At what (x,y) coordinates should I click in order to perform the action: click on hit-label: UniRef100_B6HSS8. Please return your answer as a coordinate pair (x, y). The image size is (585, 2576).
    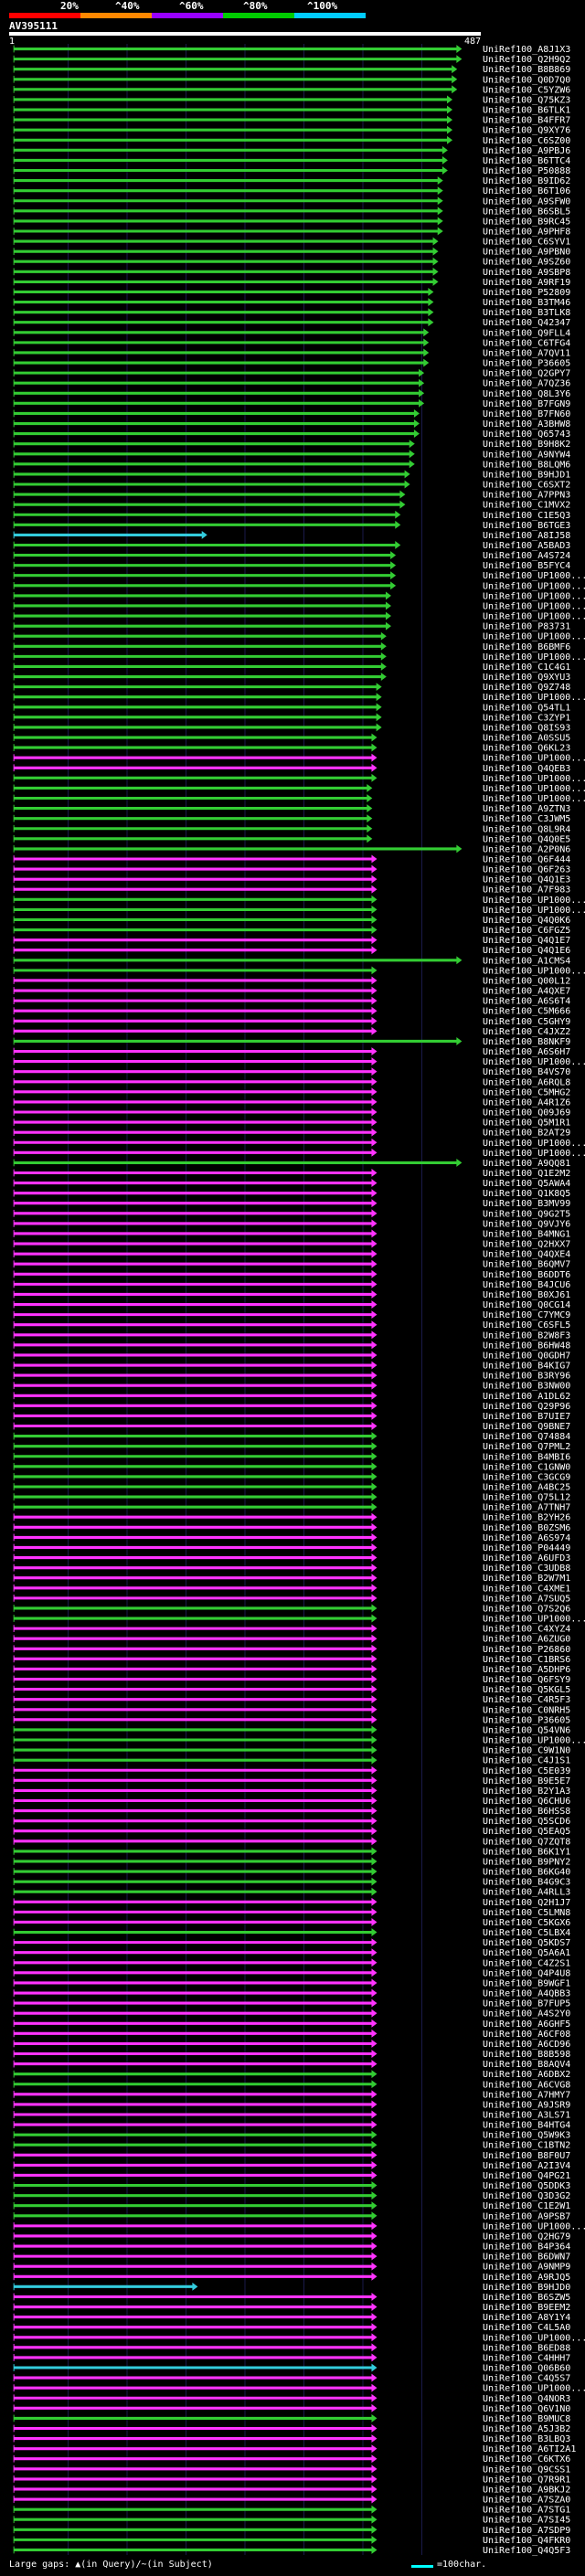
    Looking at the image, I should click on (527, 1812).